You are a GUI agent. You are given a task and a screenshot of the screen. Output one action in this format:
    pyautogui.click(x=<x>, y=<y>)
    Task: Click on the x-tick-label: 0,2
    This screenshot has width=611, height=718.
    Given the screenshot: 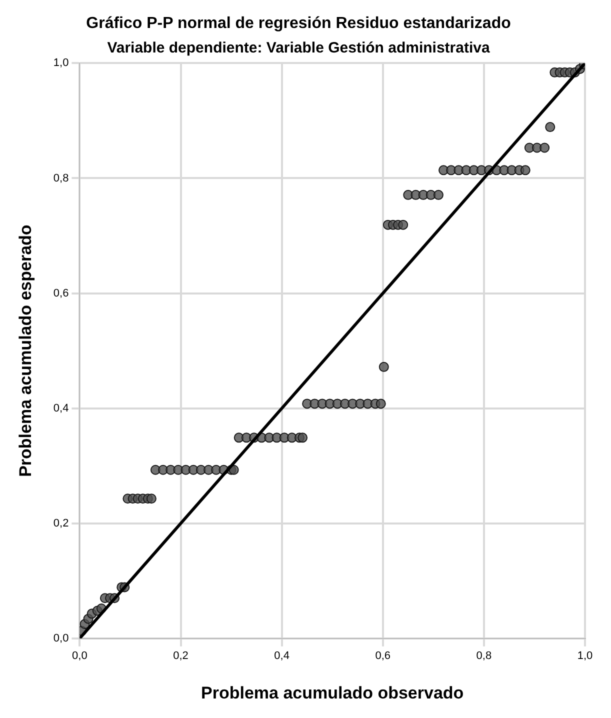 What is the action you would take?
    pyautogui.click(x=180, y=656)
    